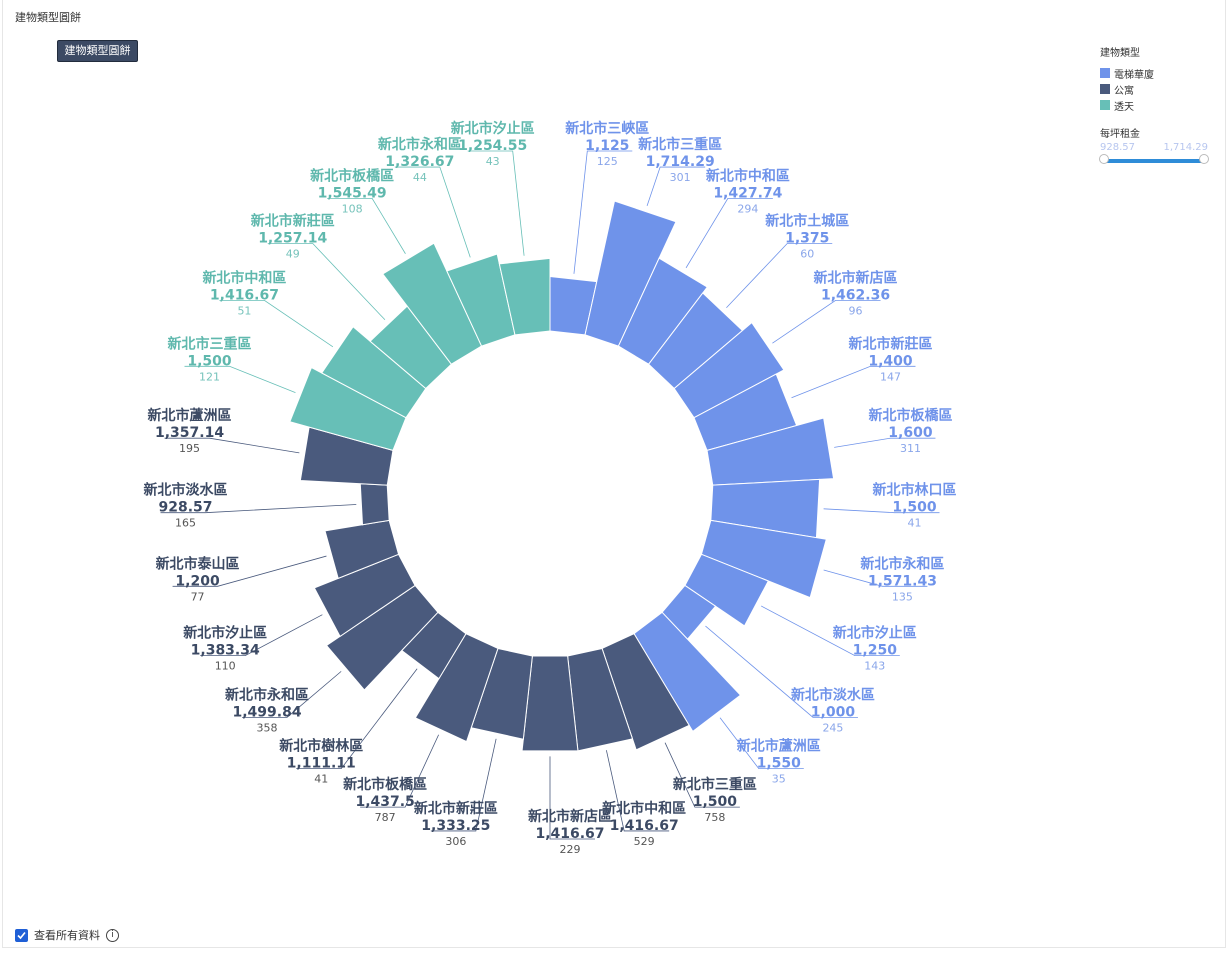 This screenshot has height=956, width=1231. What do you see at coordinates (570, 849) in the screenshot?
I see `label-count: 229` at bounding box center [570, 849].